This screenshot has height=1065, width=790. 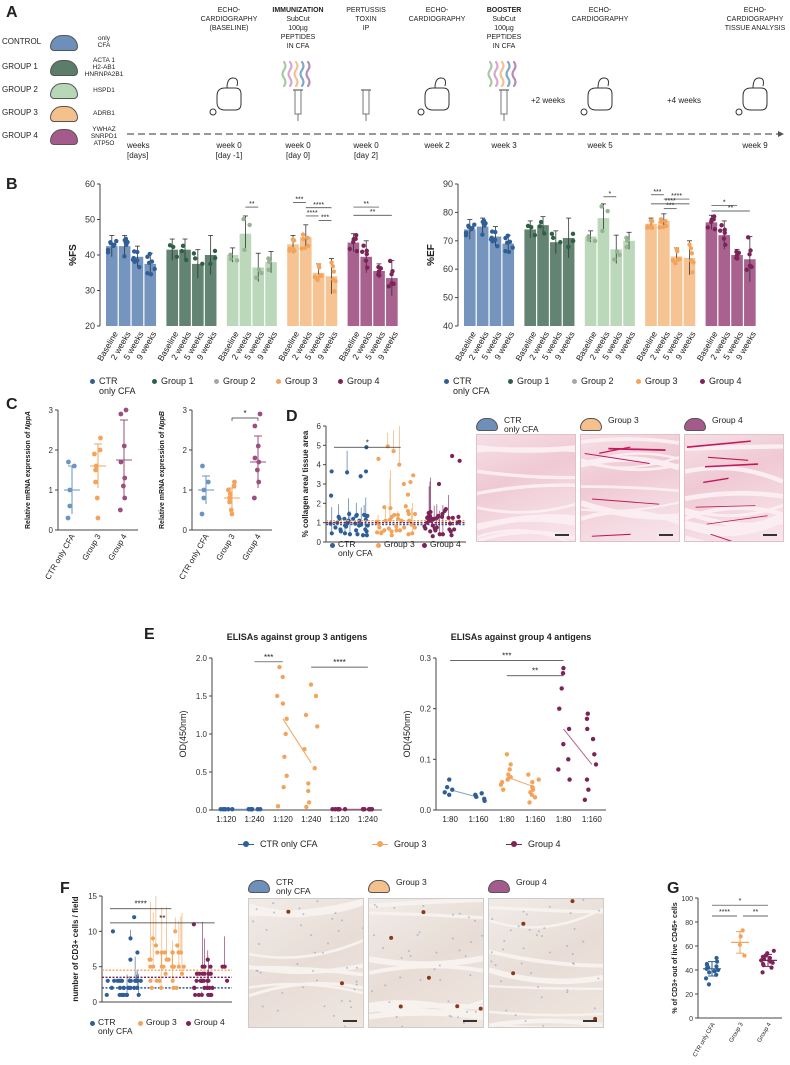 What do you see at coordinates (599, 145) in the screenshot?
I see `step-time: week 5` at bounding box center [599, 145].